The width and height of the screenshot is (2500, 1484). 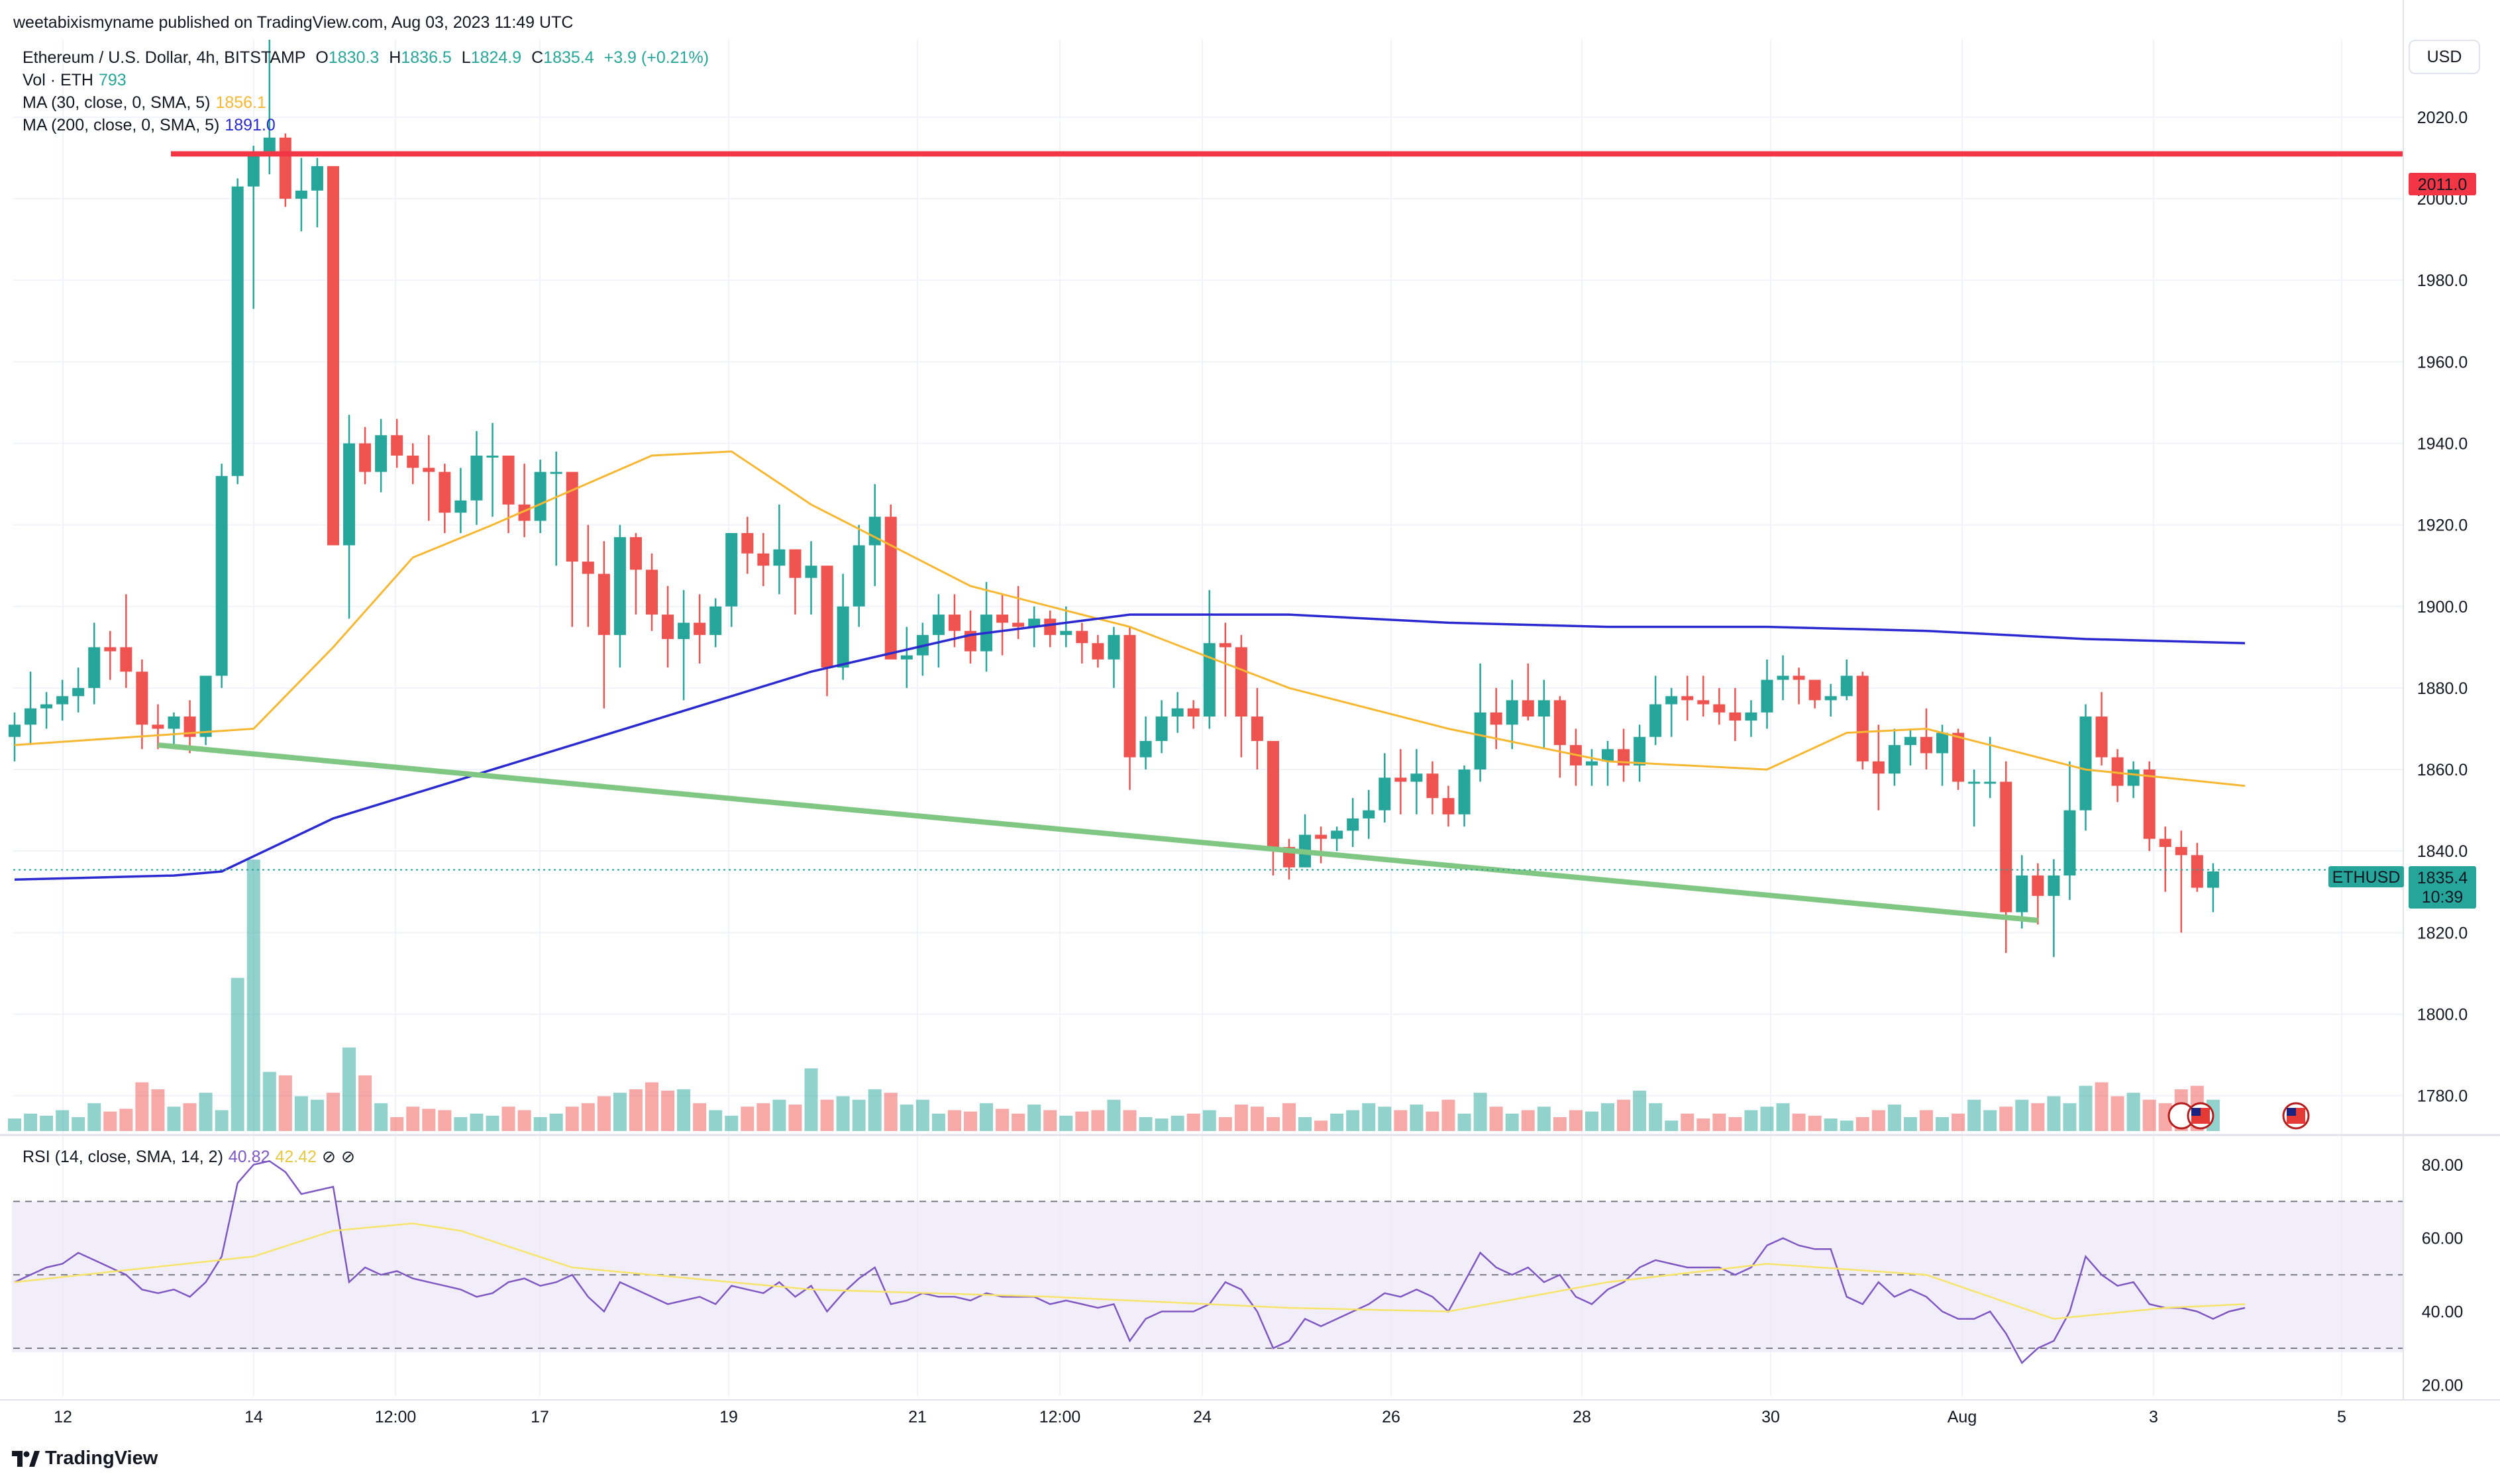 What do you see at coordinates (1098, 832) in the screenshot?
I see `support-trendline` at bounding box center [1098, 832].